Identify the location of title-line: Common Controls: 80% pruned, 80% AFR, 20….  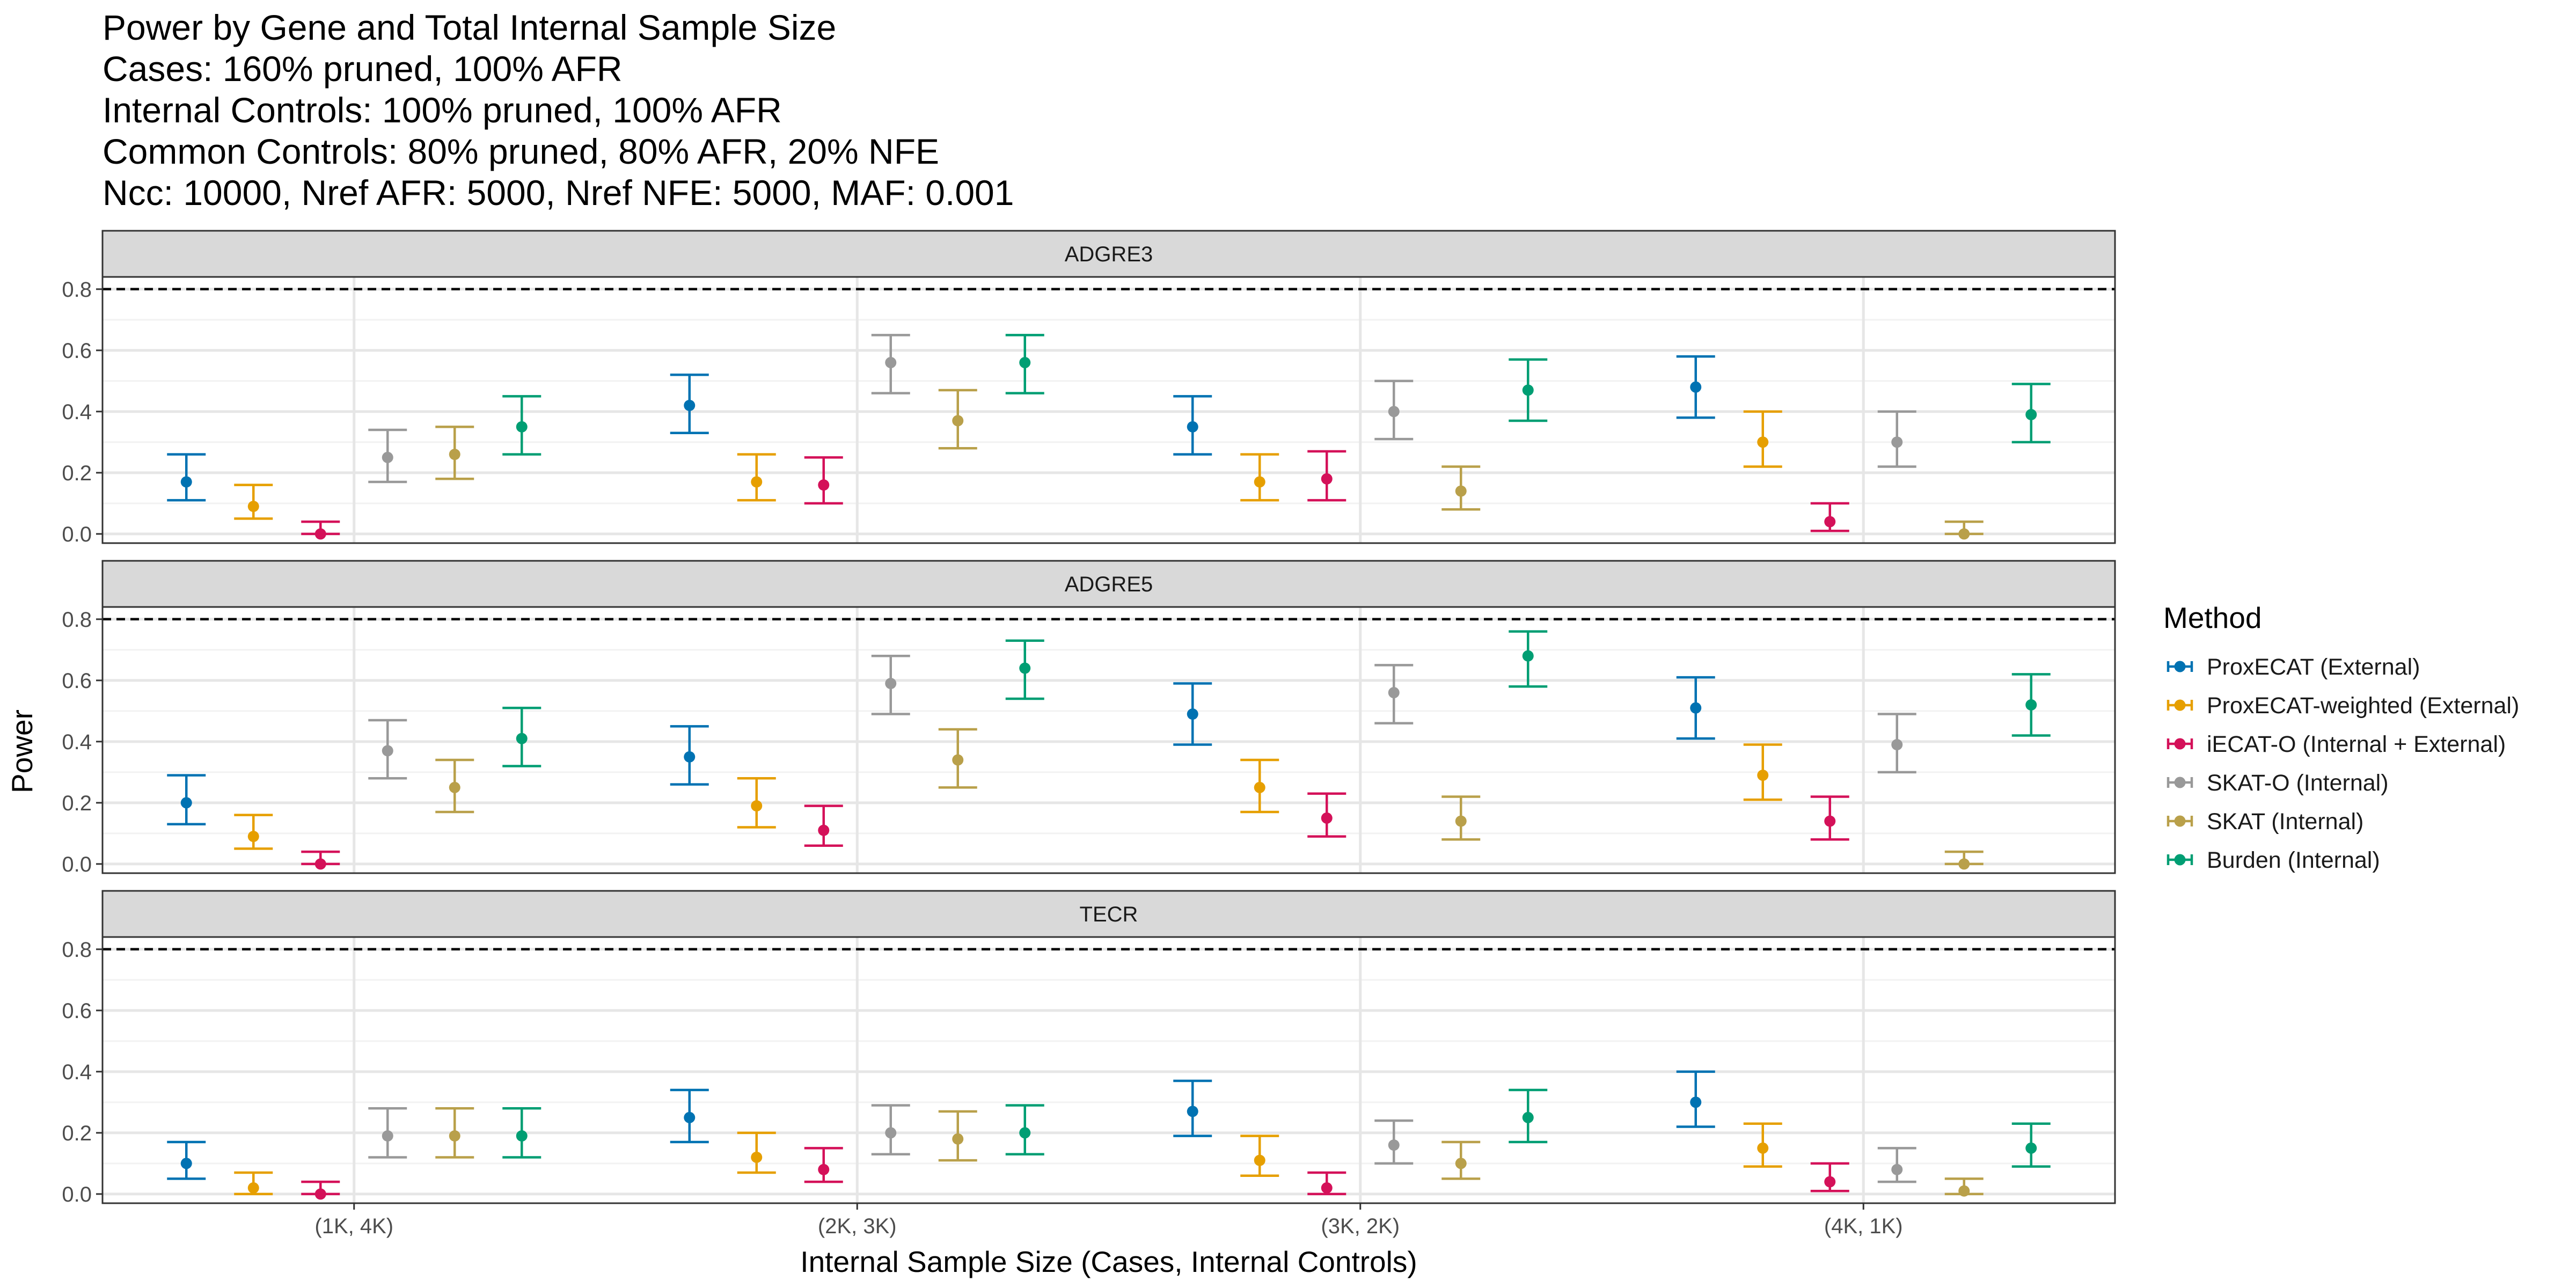
(521, 151).